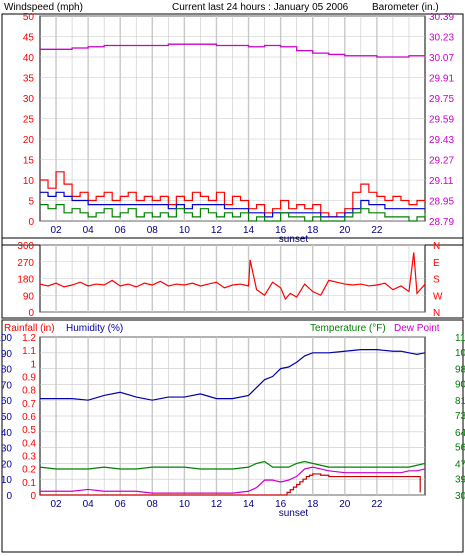 The width and height of the screenshot is (465, 556). What do you see at coordinates (29, 120) in the screenshot?
I see `wind-left-tick-5: 25` at bounding box center [29, 120].